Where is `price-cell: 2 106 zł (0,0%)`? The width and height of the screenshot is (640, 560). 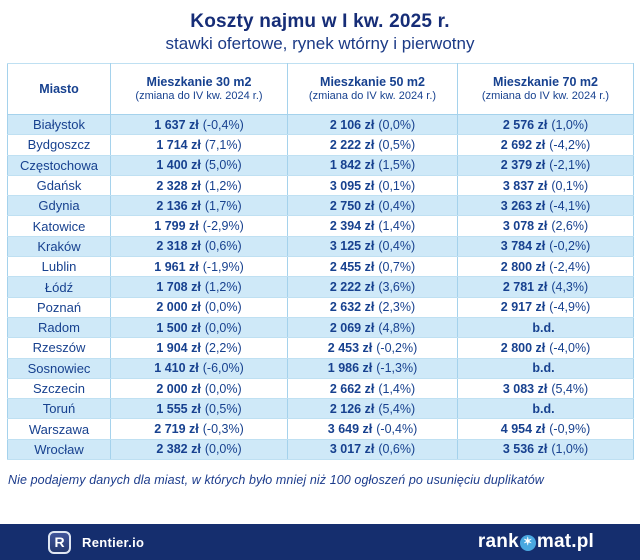
price-cell: 2 106 zł (0,0%) is located at coordinates (372, 124).